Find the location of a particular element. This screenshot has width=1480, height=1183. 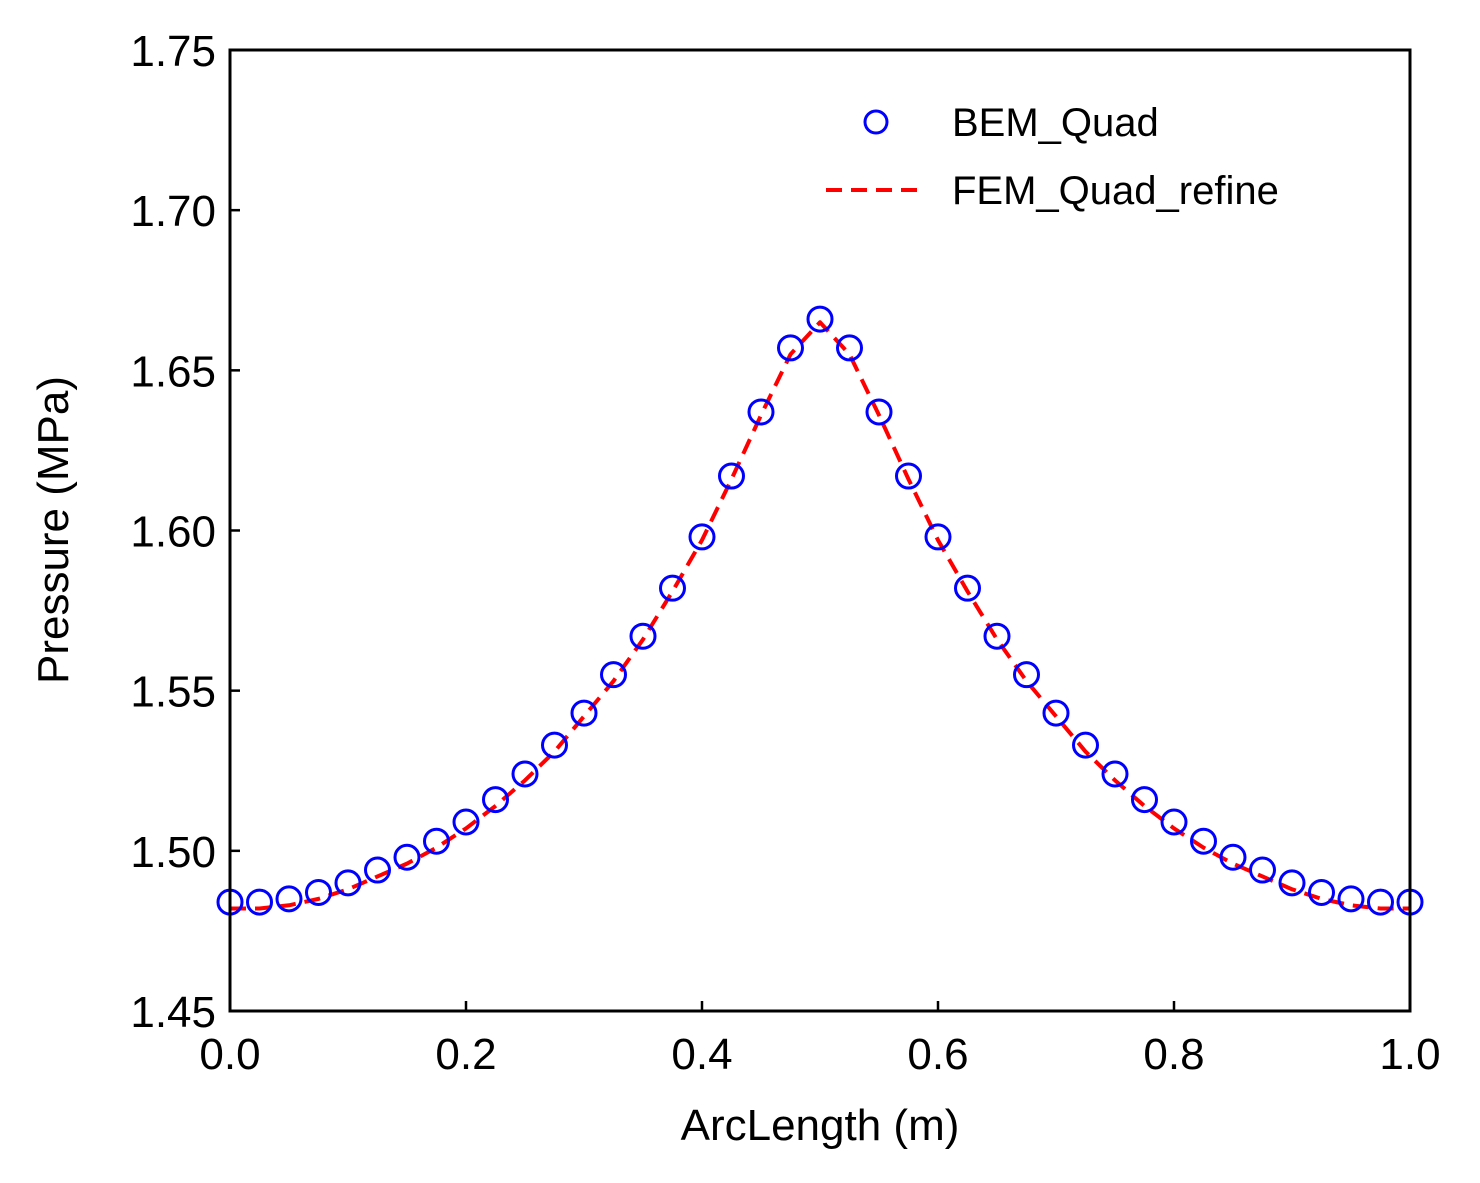

y-tick-label: 1.55 is located at coordinates (173, 692).